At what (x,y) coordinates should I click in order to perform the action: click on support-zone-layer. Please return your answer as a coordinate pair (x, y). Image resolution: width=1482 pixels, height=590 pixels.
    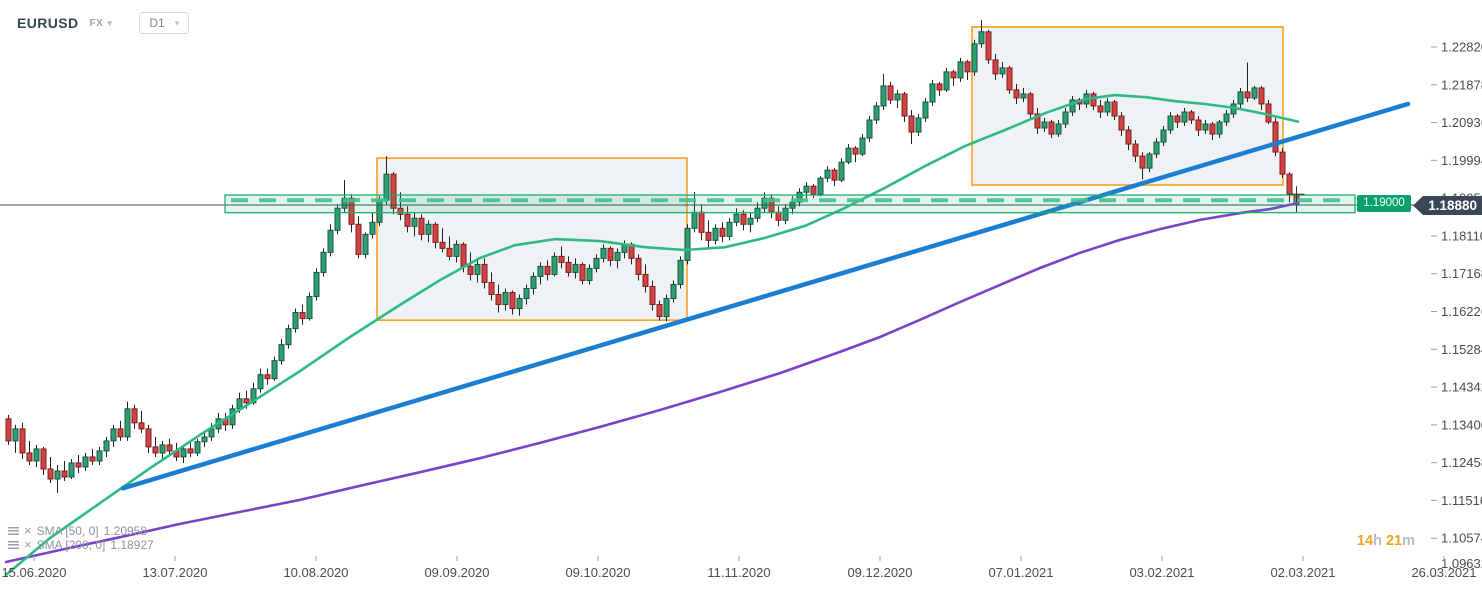
    Looking at the image, I should click on (790, 204).